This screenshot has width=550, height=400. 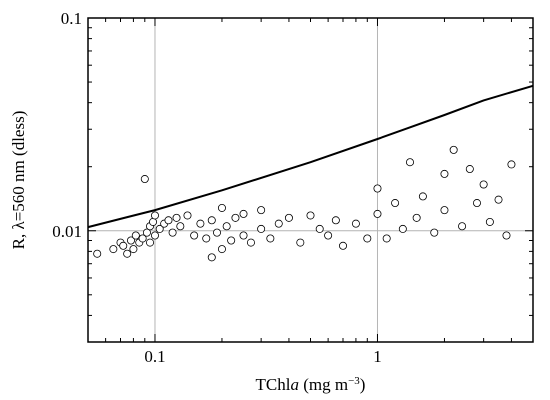 What do you see at coordinates (323, 384) in the screenshot?
I see `x-axis-label-units: (mg m` at bounding box center [323, 384].